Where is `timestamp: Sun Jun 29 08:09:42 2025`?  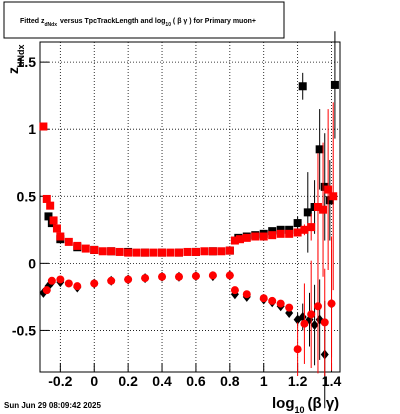
timestamp: Sun Jun 29 08:09:42 2025 is located at coordinates (52, 405).